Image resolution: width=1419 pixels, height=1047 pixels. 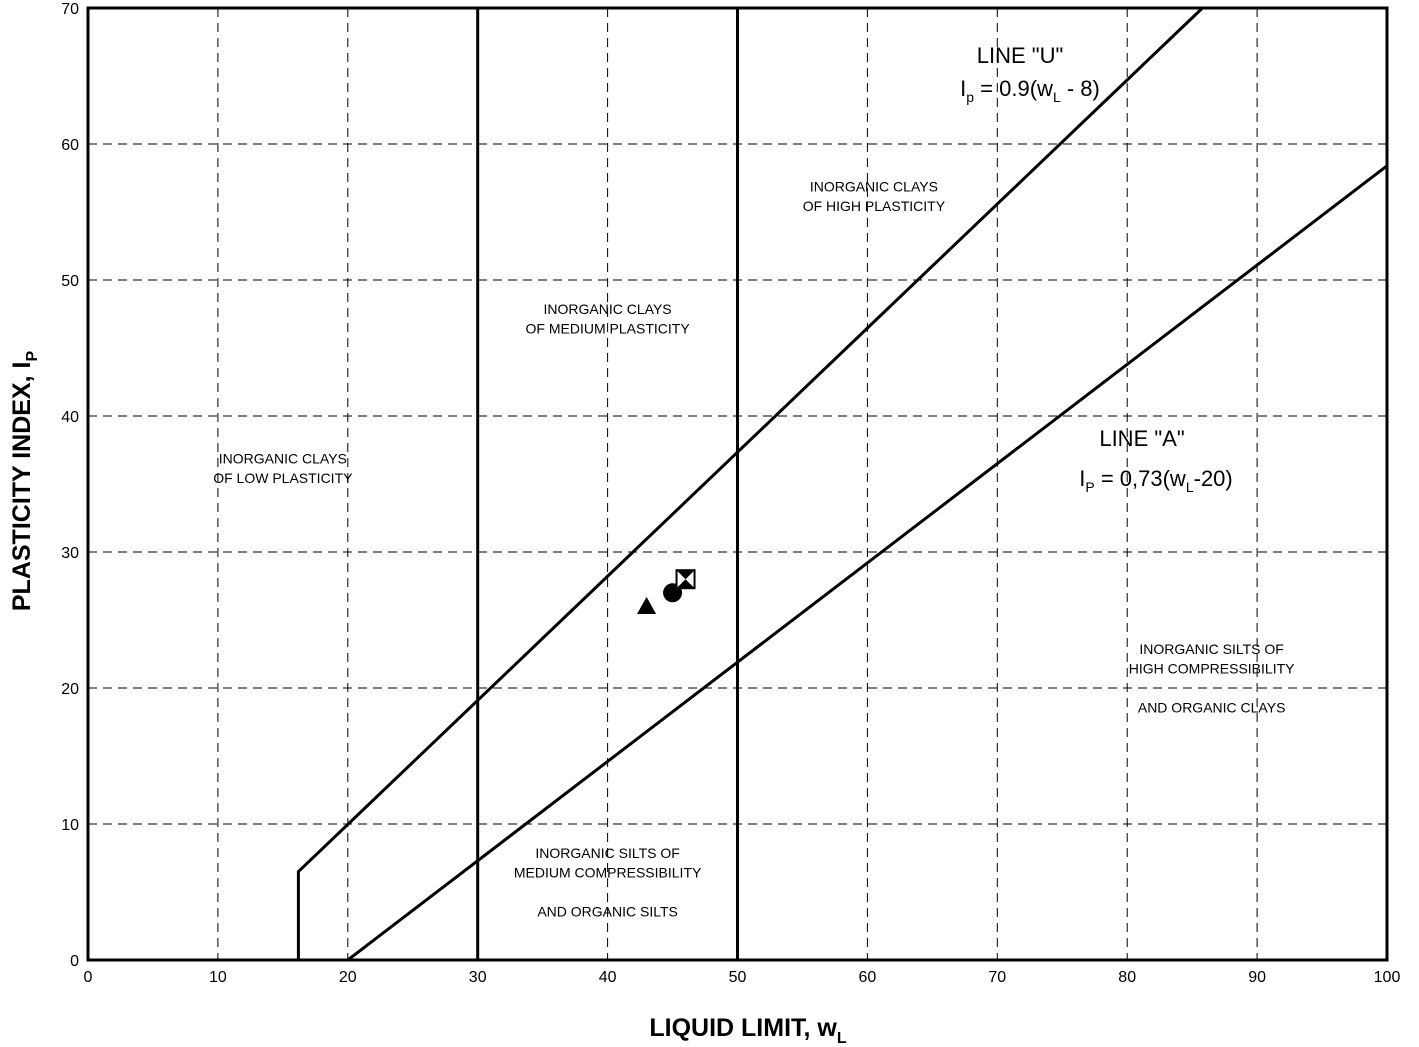 I want to click on y-tick-label-10: 10, so click(x=70, y=825).